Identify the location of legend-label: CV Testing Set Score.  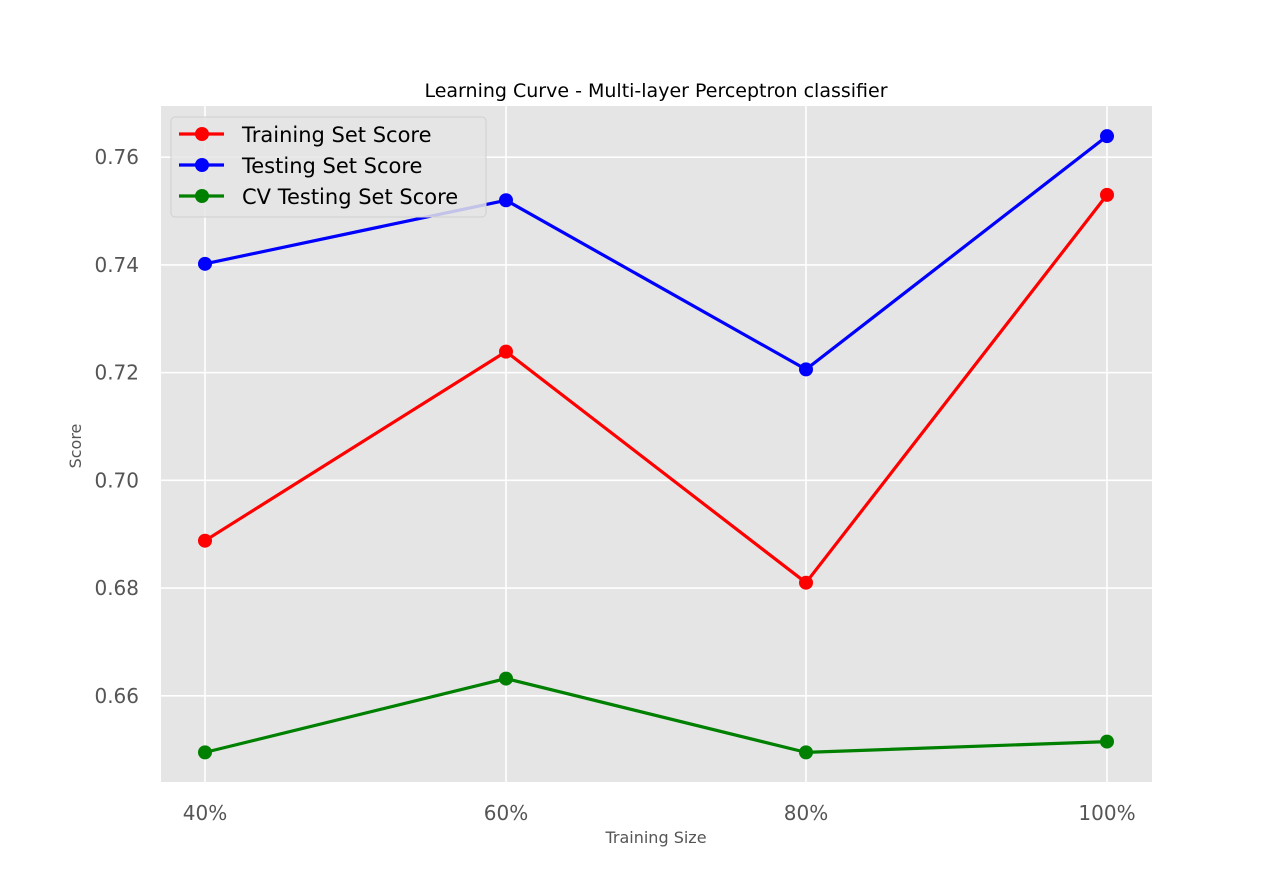
(350, 197).